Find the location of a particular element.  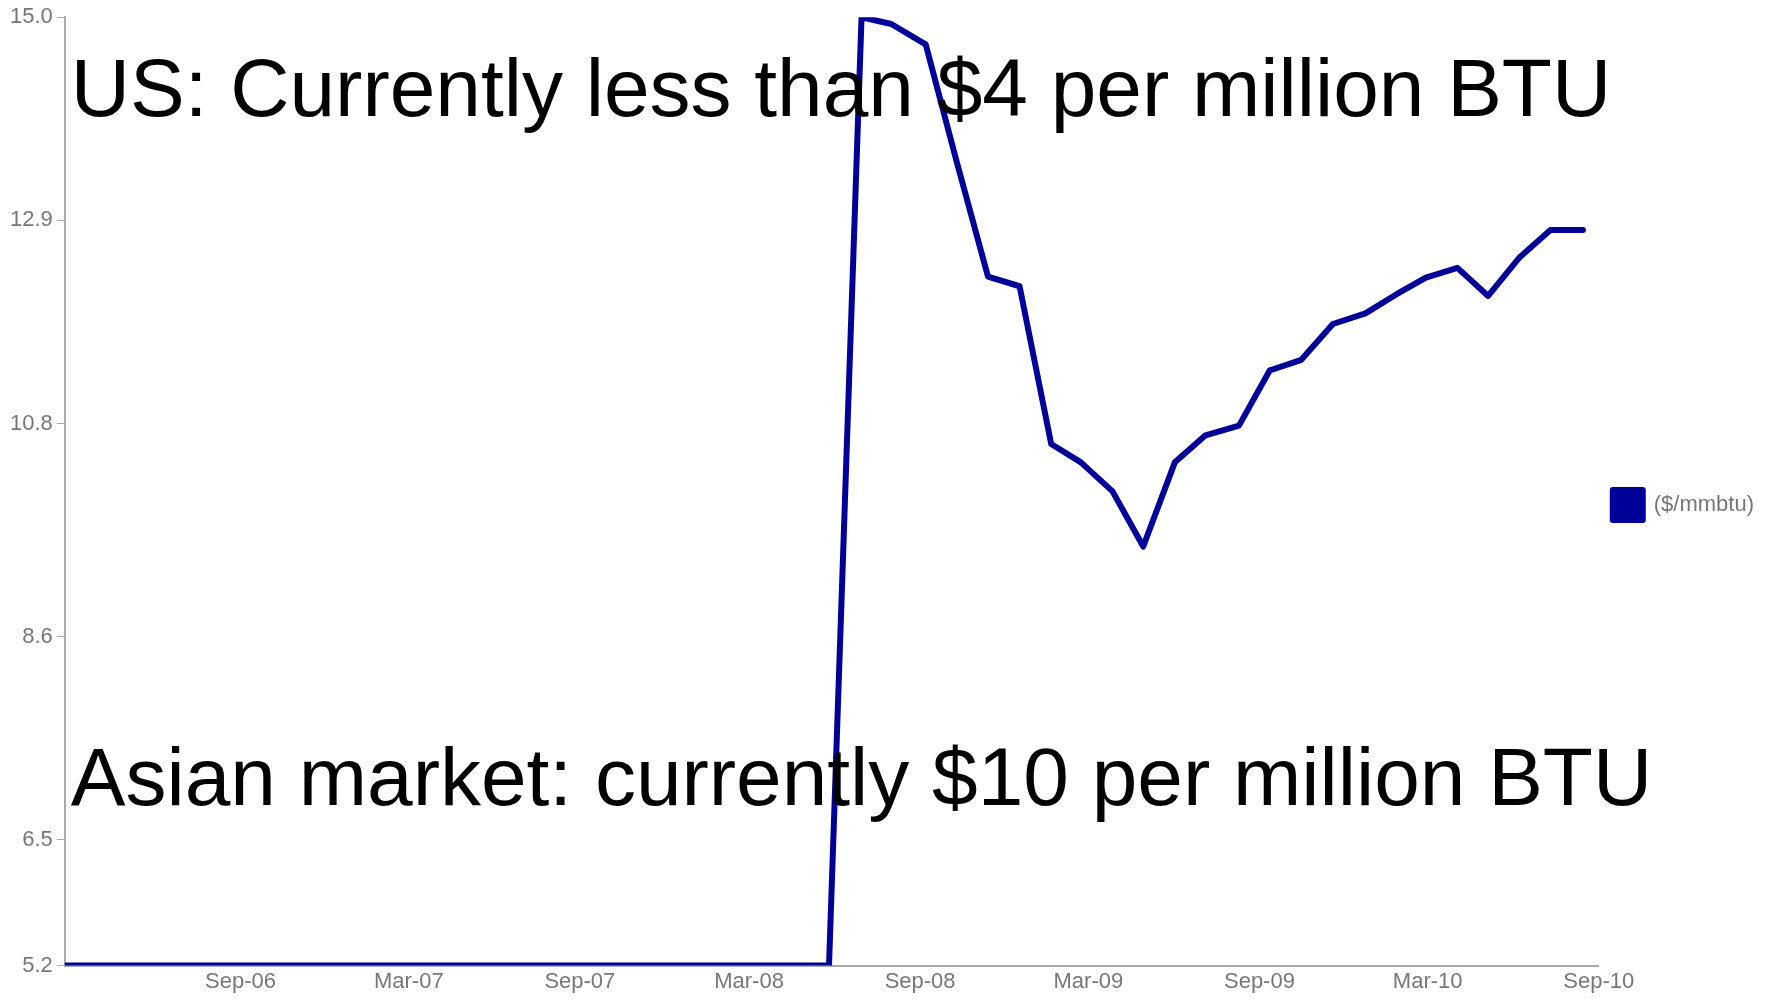

y-tick-label: 12.9 is located at coordinates (31, 219).